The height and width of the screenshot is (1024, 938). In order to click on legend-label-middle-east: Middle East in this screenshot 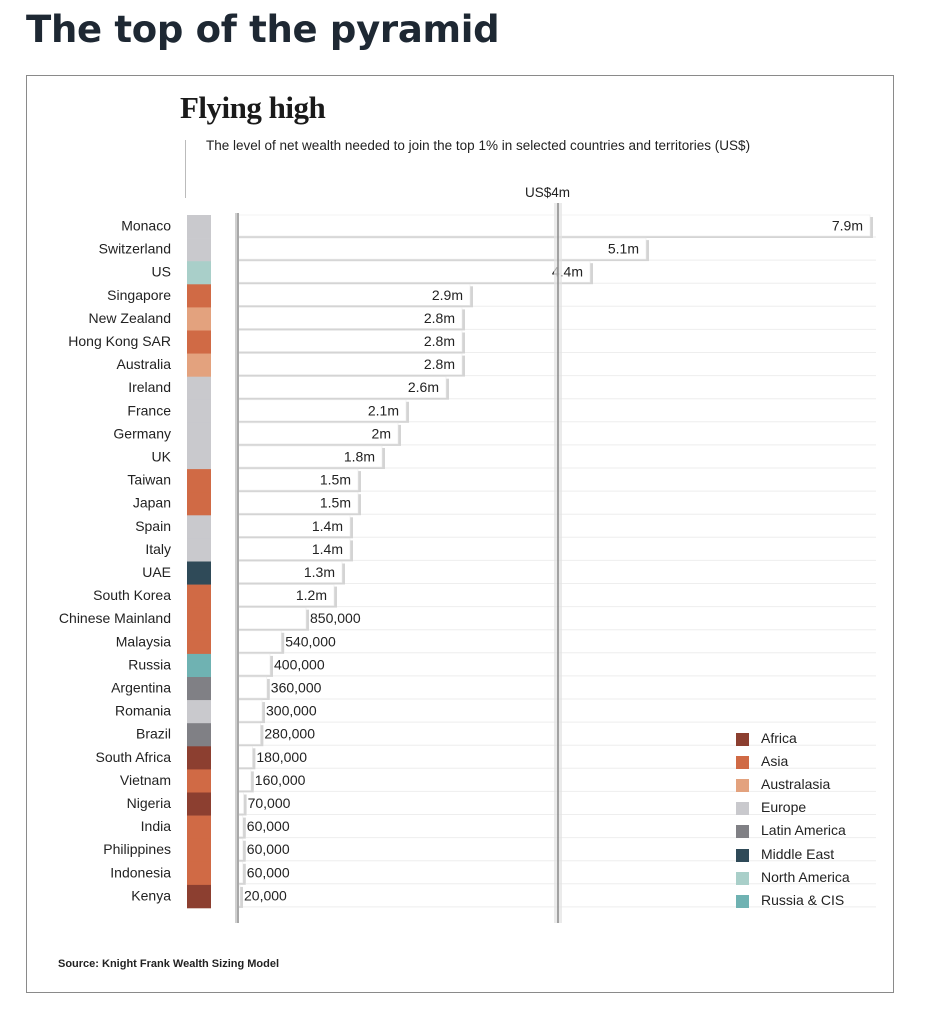, I will do `click(798, 853)`.